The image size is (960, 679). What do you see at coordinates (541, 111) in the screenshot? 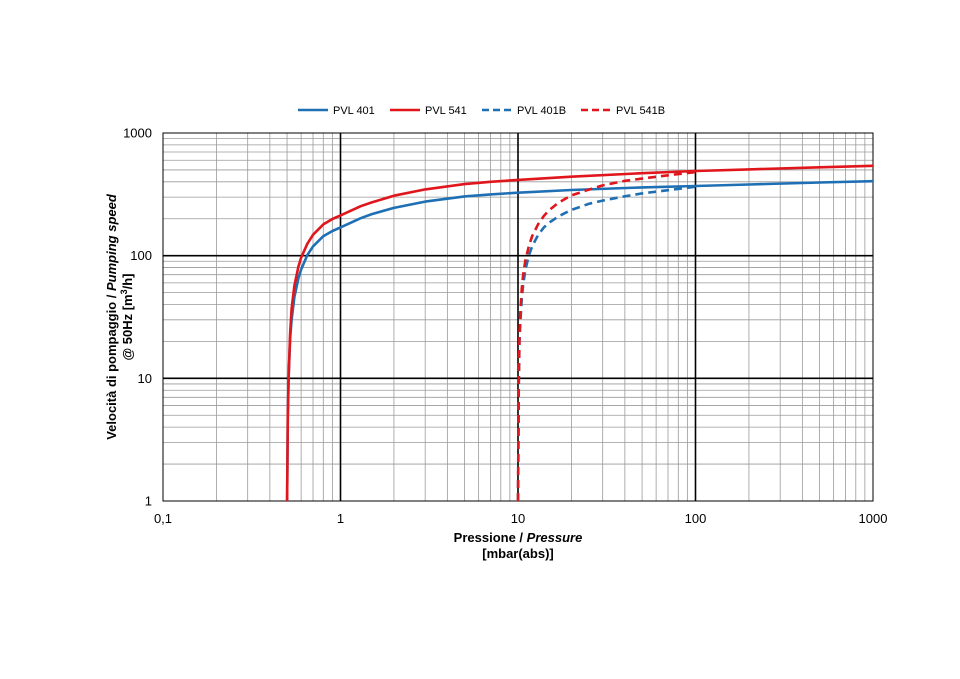
I see `legend-label: PVL 401B` at bounding box center [541, 111].